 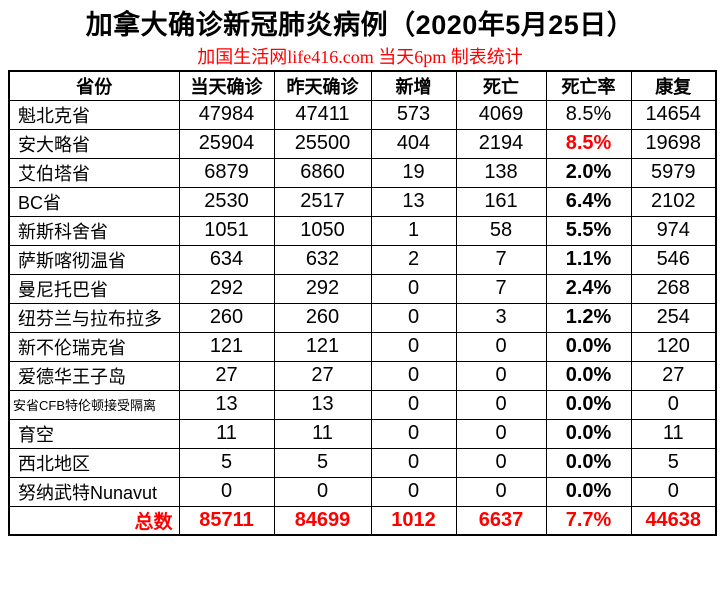 I want to click on recovered-cell: 19698, so click(x=673, y=143).